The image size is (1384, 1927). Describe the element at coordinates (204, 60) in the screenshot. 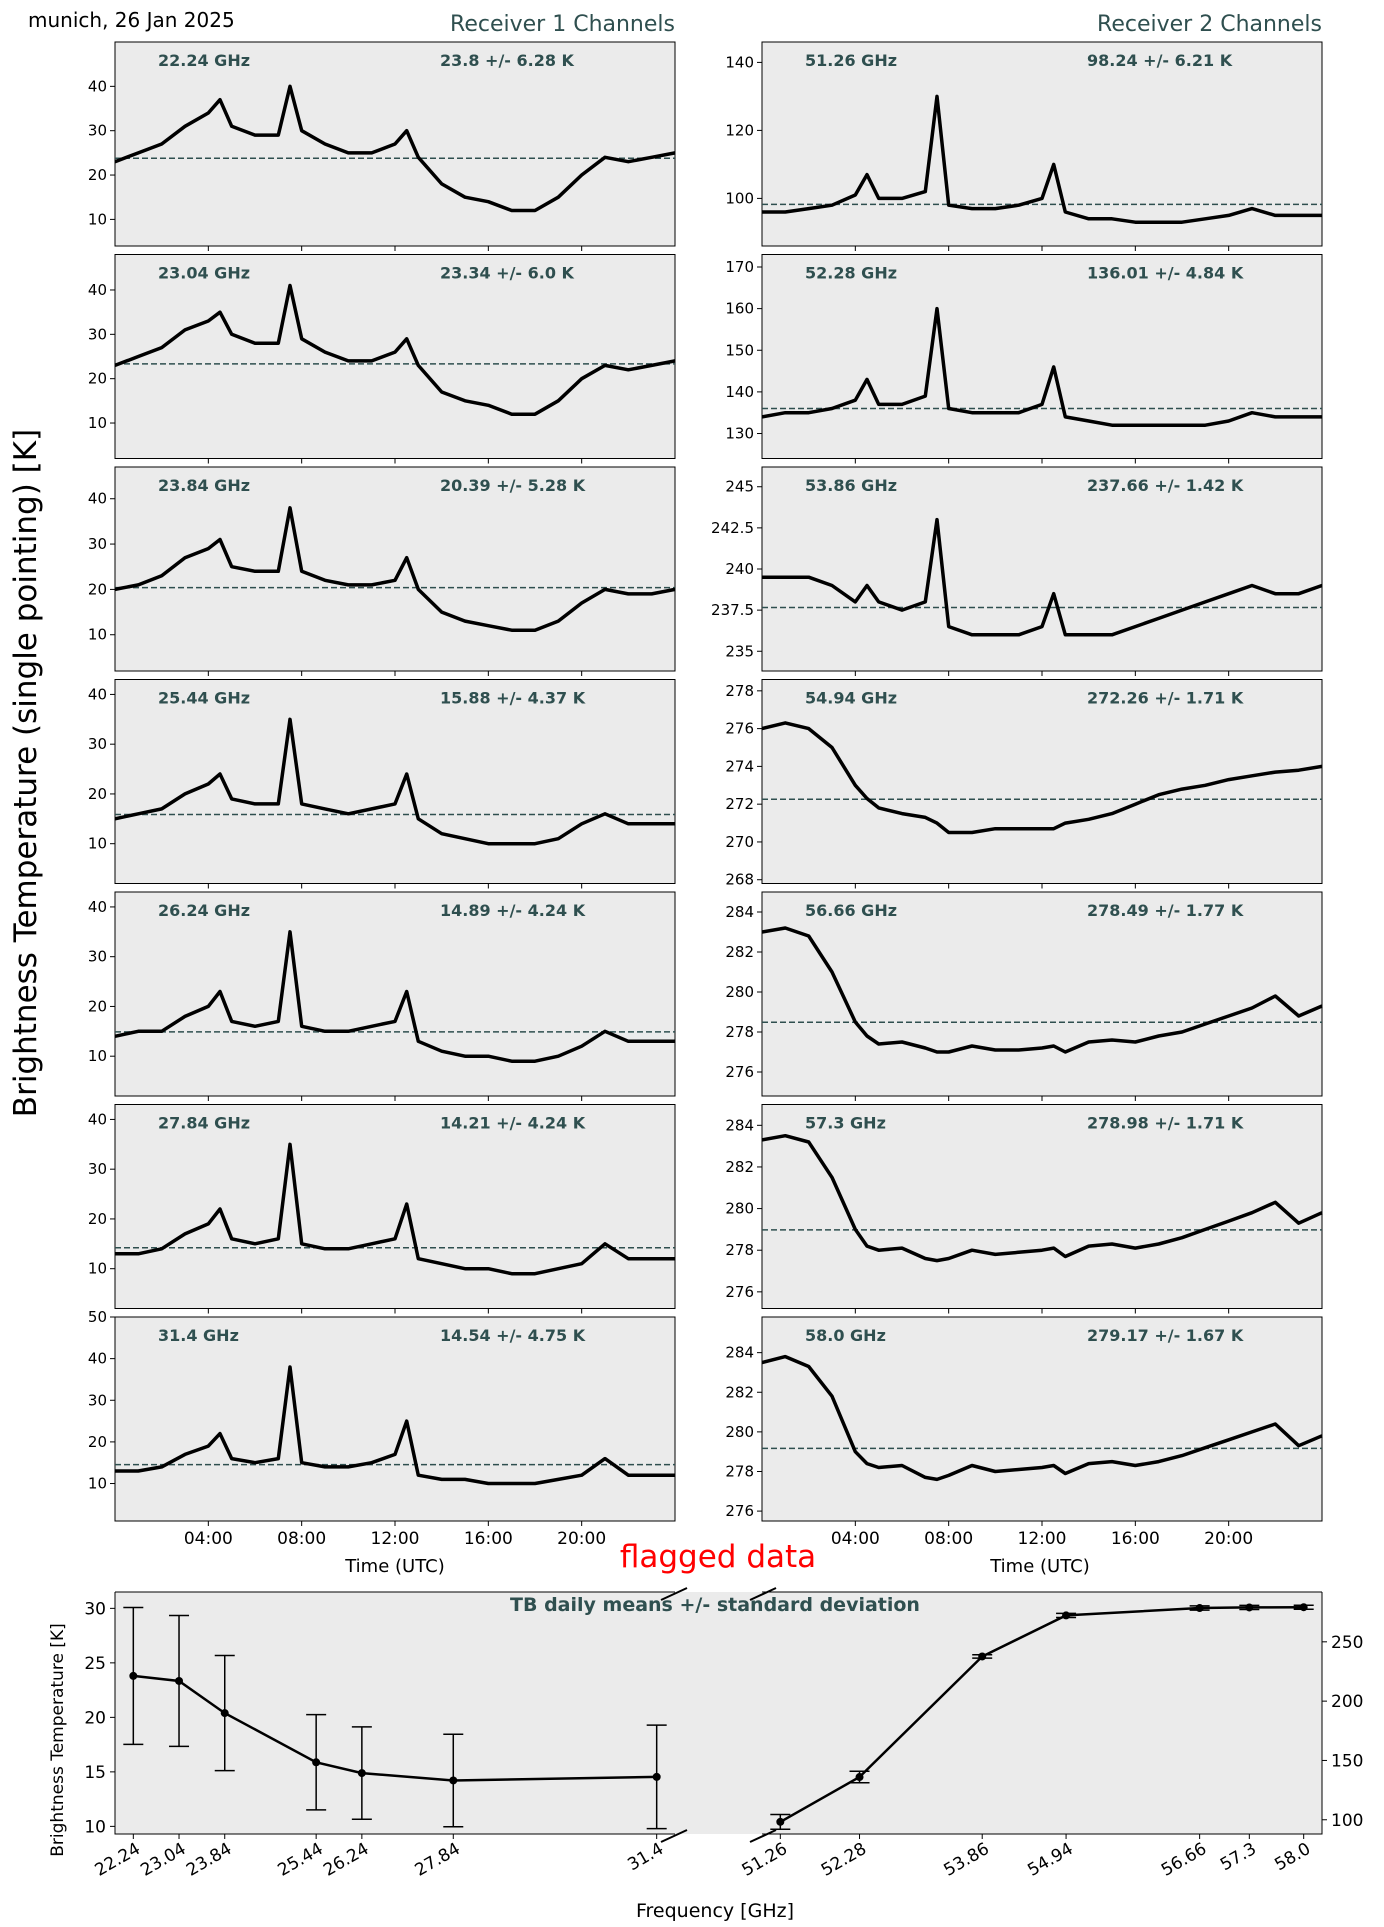

I see `frequency-label: 22.24 GHz` at that location.